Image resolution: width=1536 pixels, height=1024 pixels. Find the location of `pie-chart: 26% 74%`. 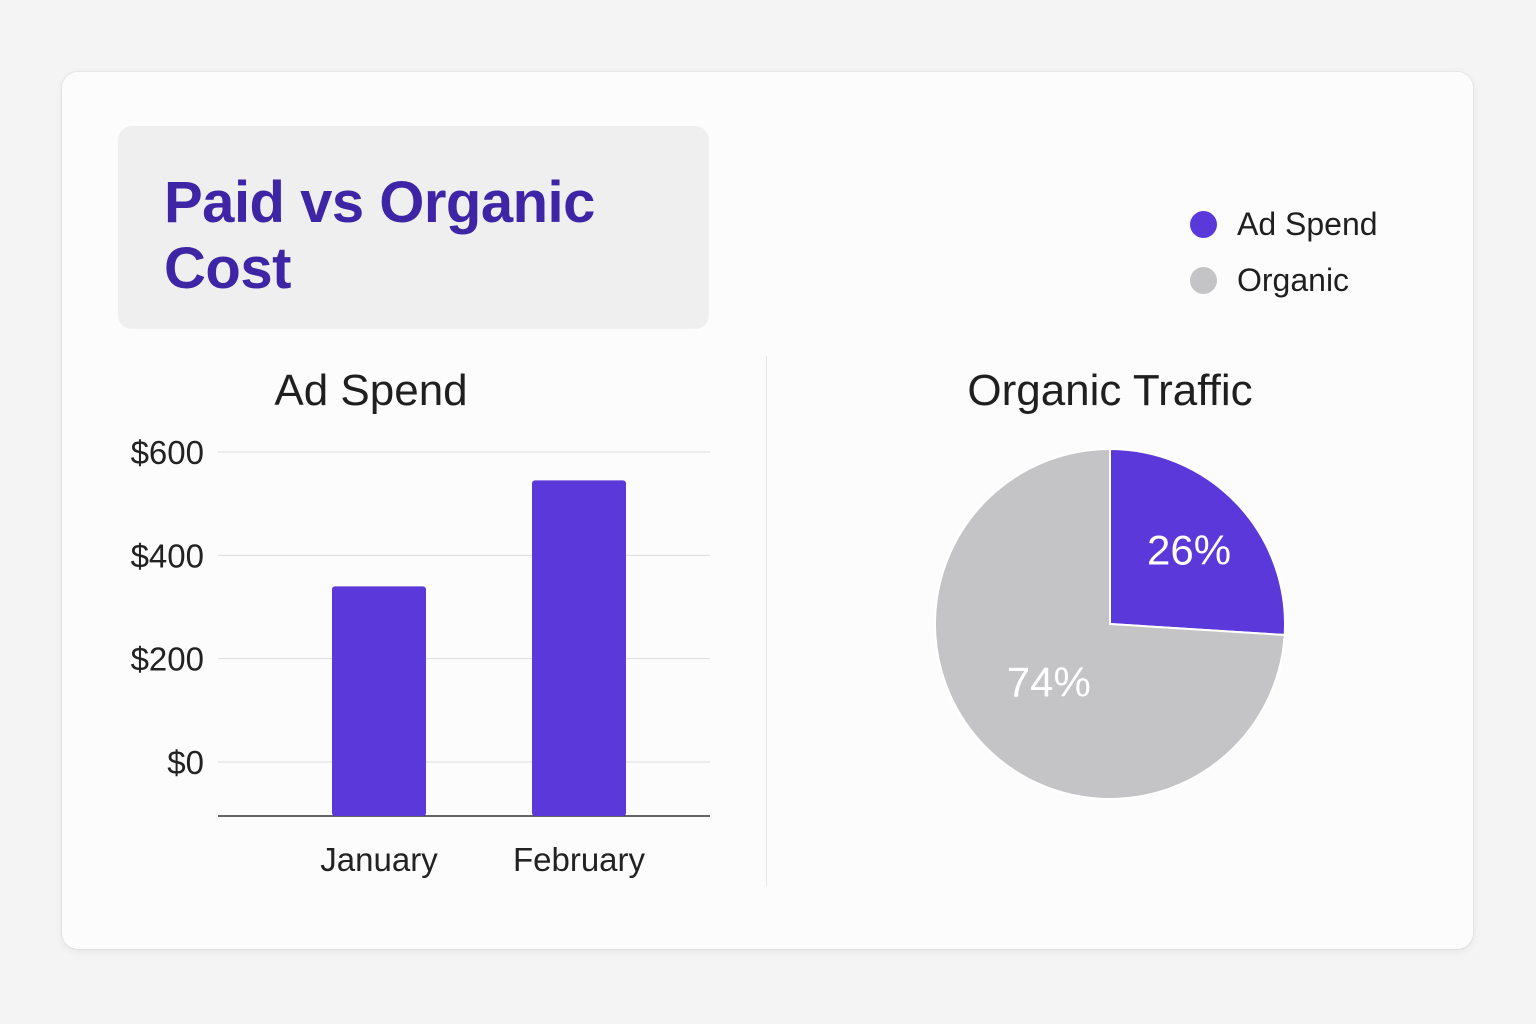

pie-chart: 26% 74% is located at coordinates (1110, 623).